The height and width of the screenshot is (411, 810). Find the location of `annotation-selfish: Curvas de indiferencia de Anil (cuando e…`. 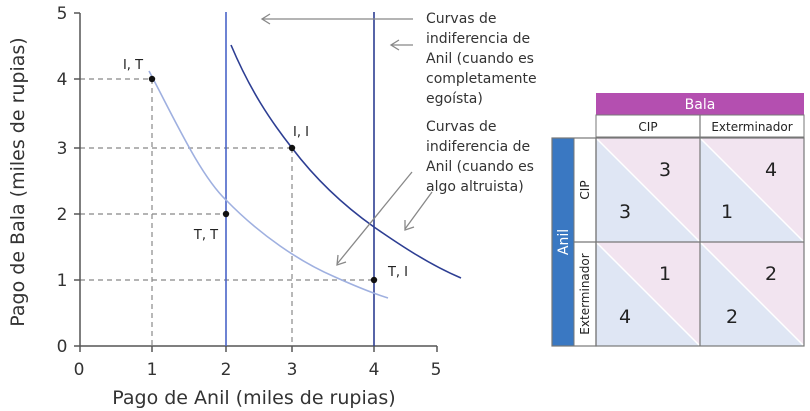

annotation-selfish: Curvas de indiferencia de Anil (cuando e… is located at coordinates (481, 59).